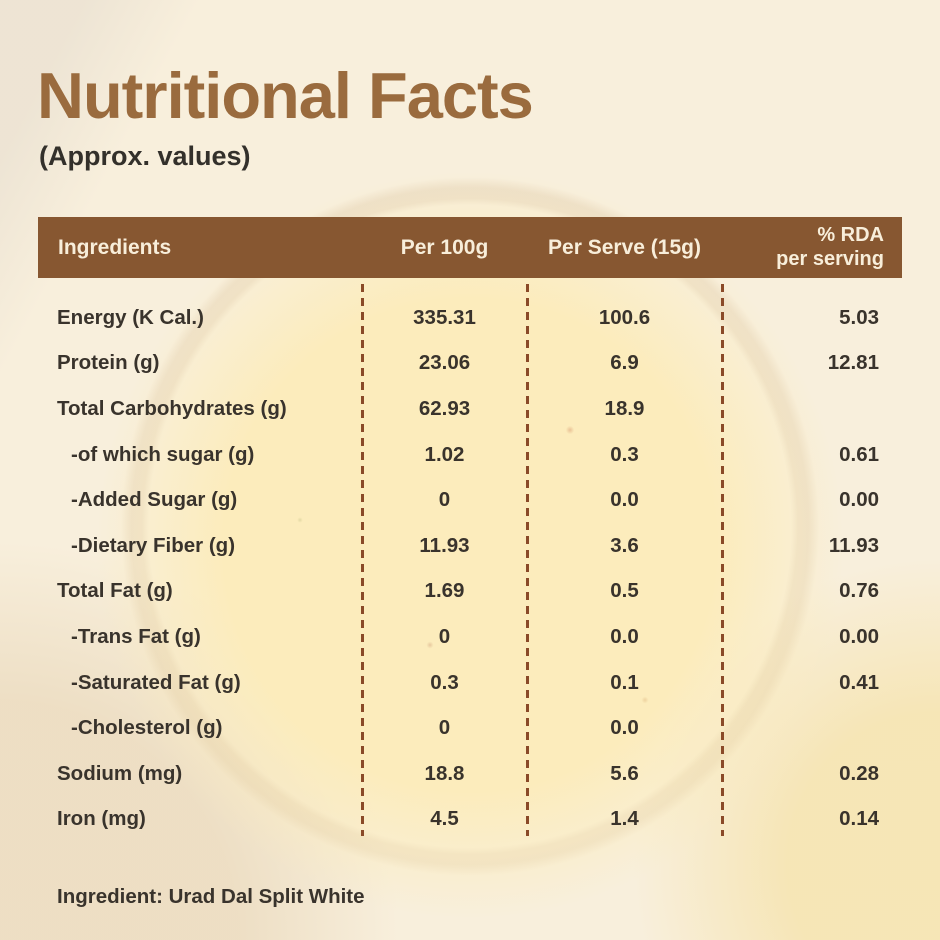 The image size is (940, 940). What do you see at coordinates (115, 591) in the screenshot?
I see `row-label: Total Fat (g)` at bounding box center [115, 591].